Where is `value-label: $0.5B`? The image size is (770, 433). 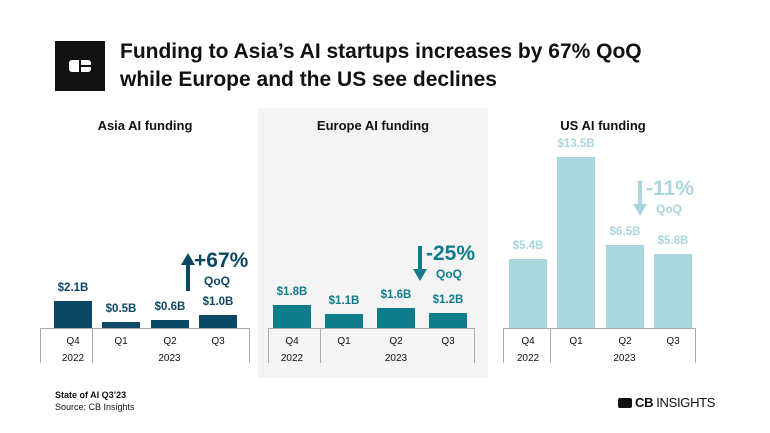 value-label: $0.5B is located at coordinates (121, 308).